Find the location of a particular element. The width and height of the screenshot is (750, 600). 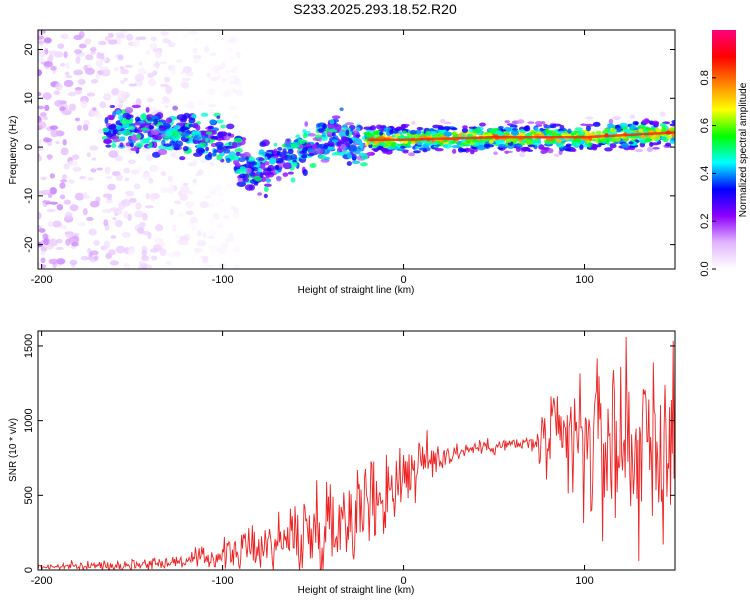

spectrogram-x-axis-title: Height of straight line (km) is located at coordinates (356, 290).